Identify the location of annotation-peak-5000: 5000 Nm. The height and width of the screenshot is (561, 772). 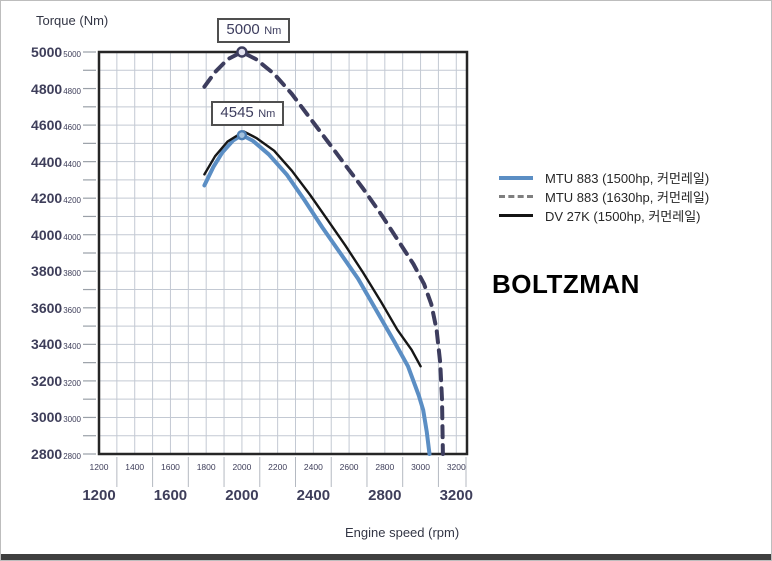
(254, 30).